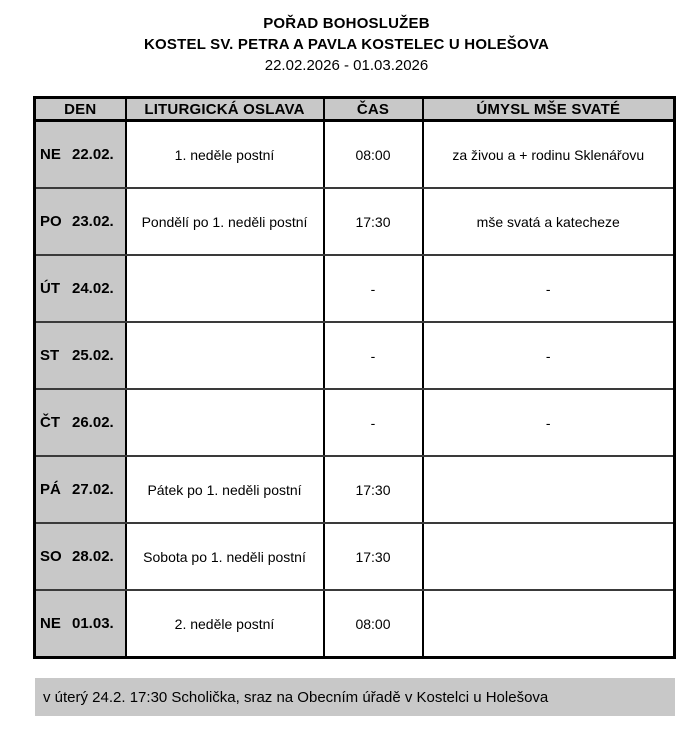 The height and width of the screenshot is (743, 693). I want to click on date-range: 22.02.2026 - 01.03.2026, so click(346, 65).